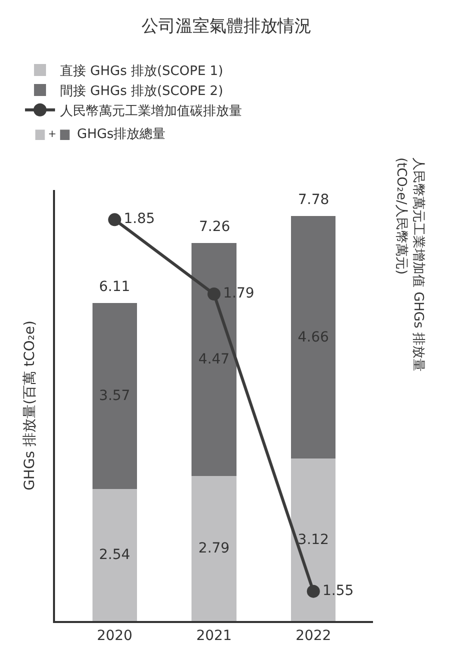  What do you see at coordinates (114, 287) in the screenshot?
I see `total-label: 6.11` at bounding box center [114, 287].